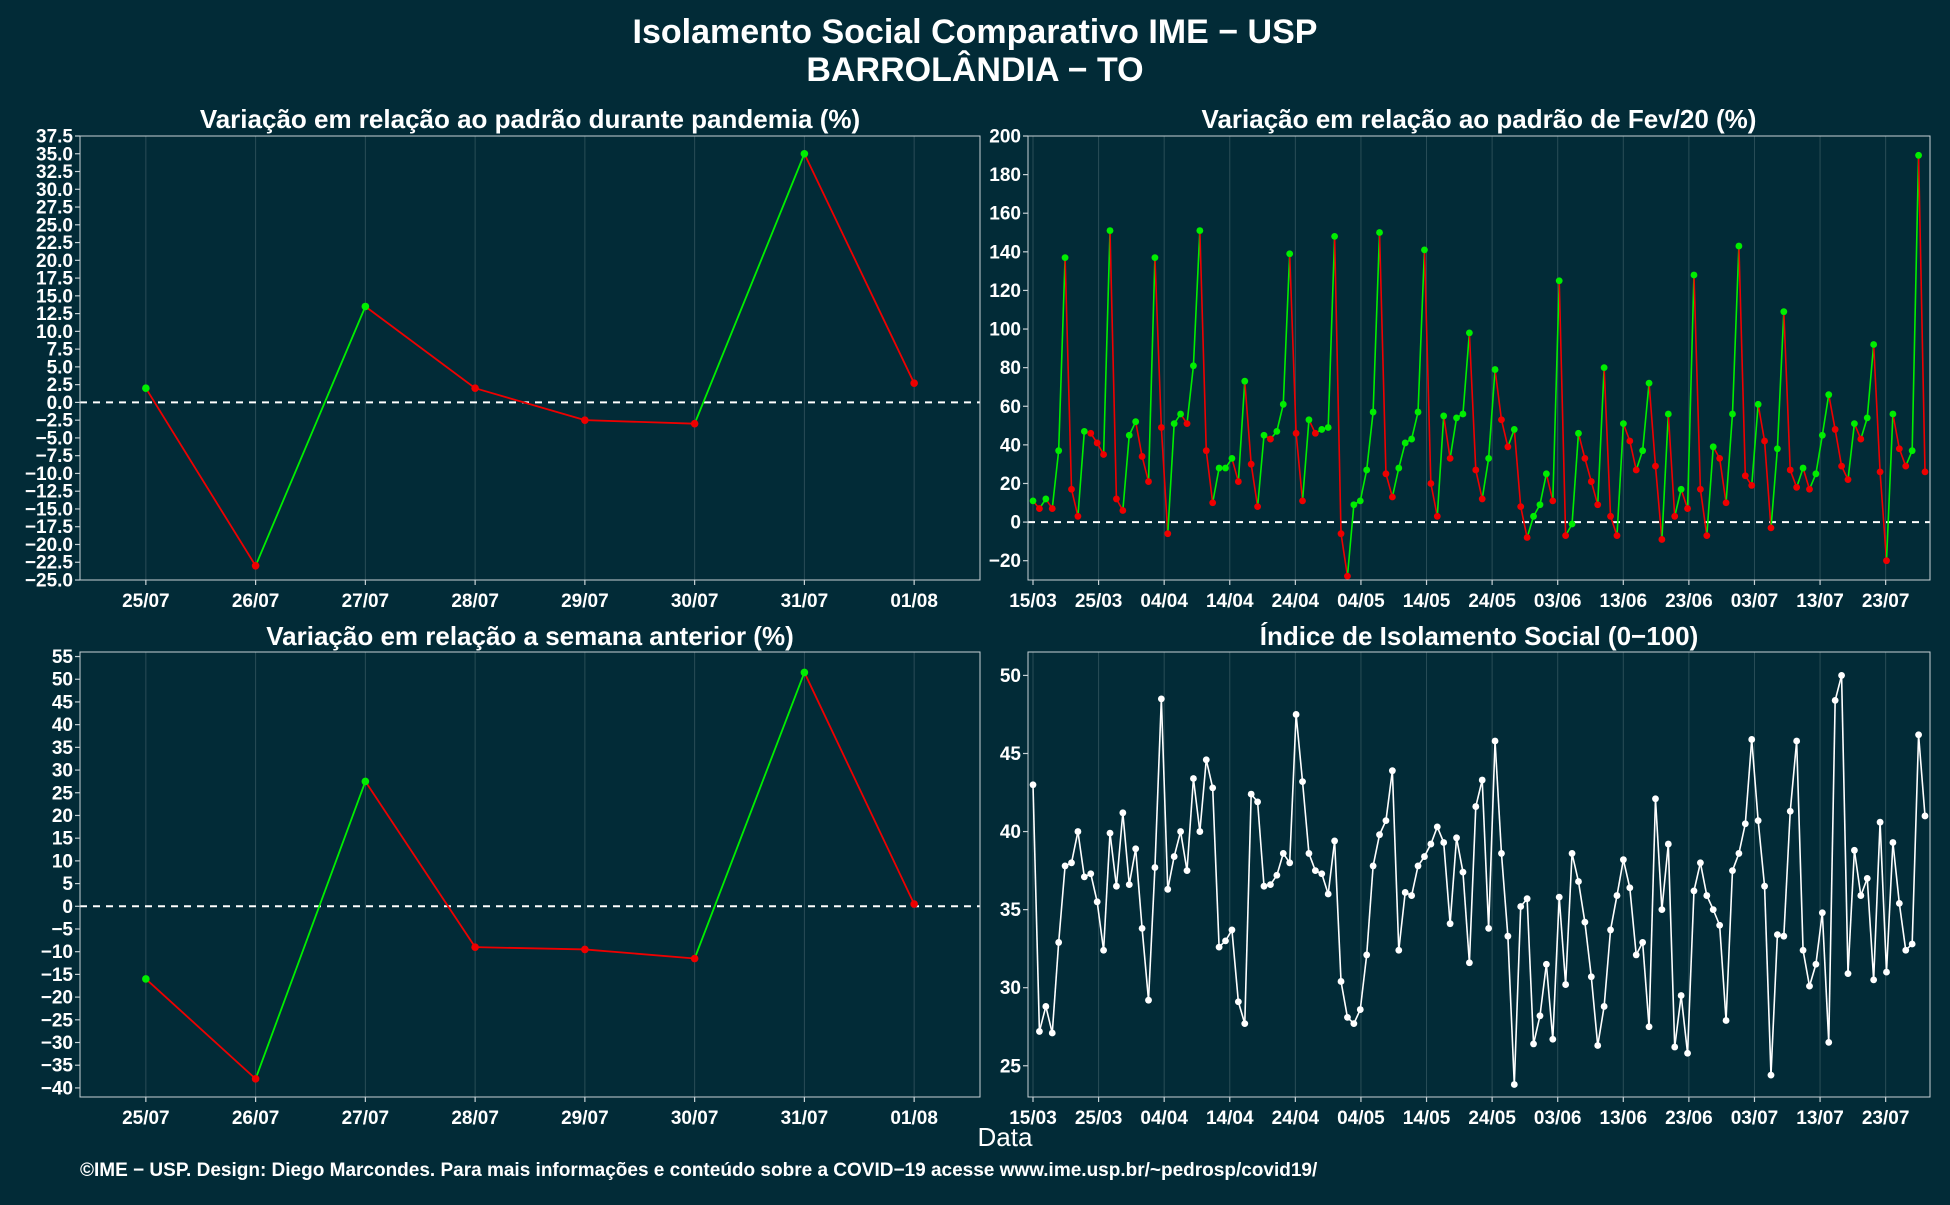 The height and width of the screenshot is (1205, 1950). I want to click on y-tick-label: 140, so click(1005, 252).